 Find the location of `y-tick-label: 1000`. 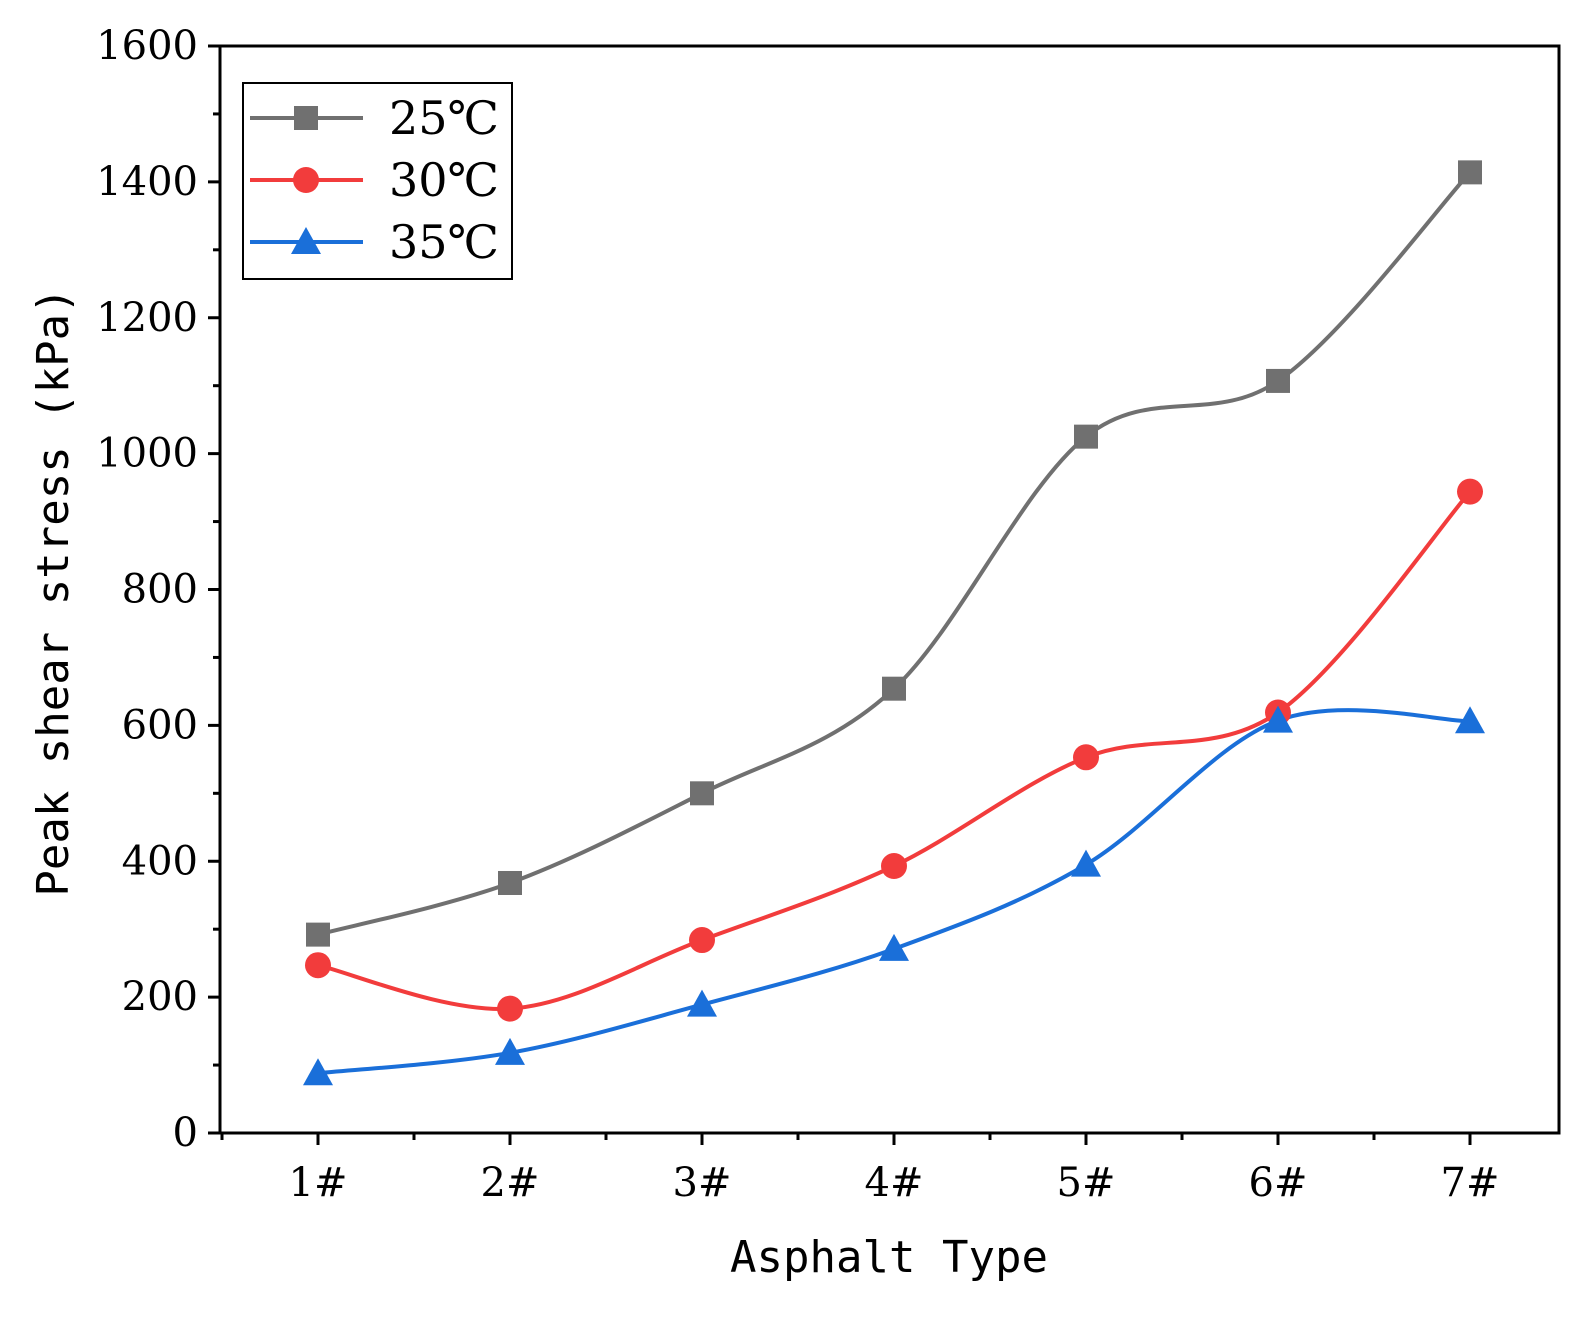

y-tick-label: 1000 is located at coordinates (147, 454).